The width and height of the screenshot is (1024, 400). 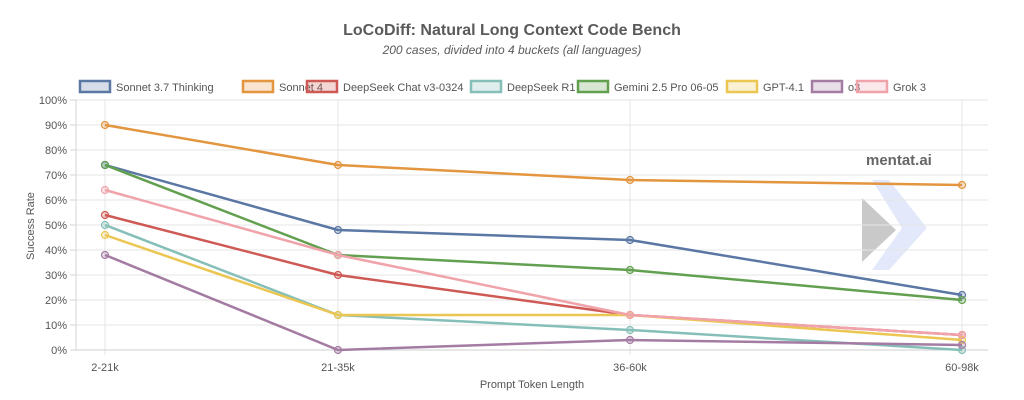 I want to click on x-tick-label: 60-98k, so click(x=962, y=368).